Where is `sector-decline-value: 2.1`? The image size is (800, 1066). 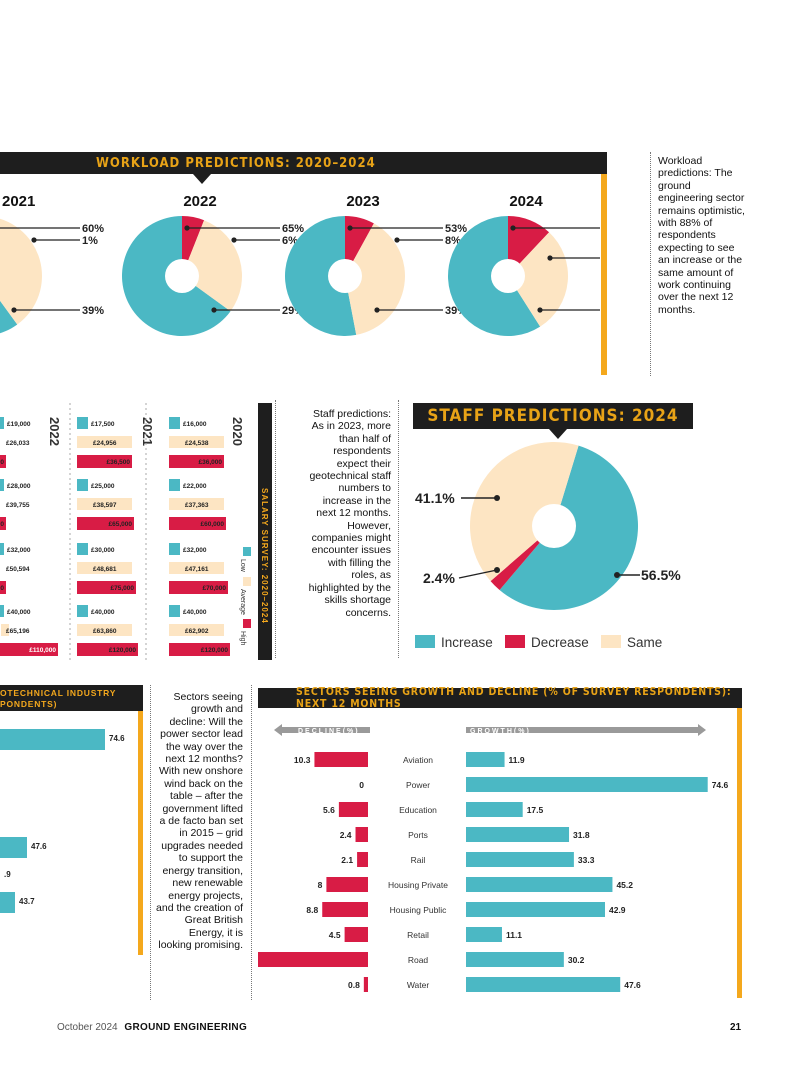 sector-decline-value: 2.1 is located at coordinates (347, 860).